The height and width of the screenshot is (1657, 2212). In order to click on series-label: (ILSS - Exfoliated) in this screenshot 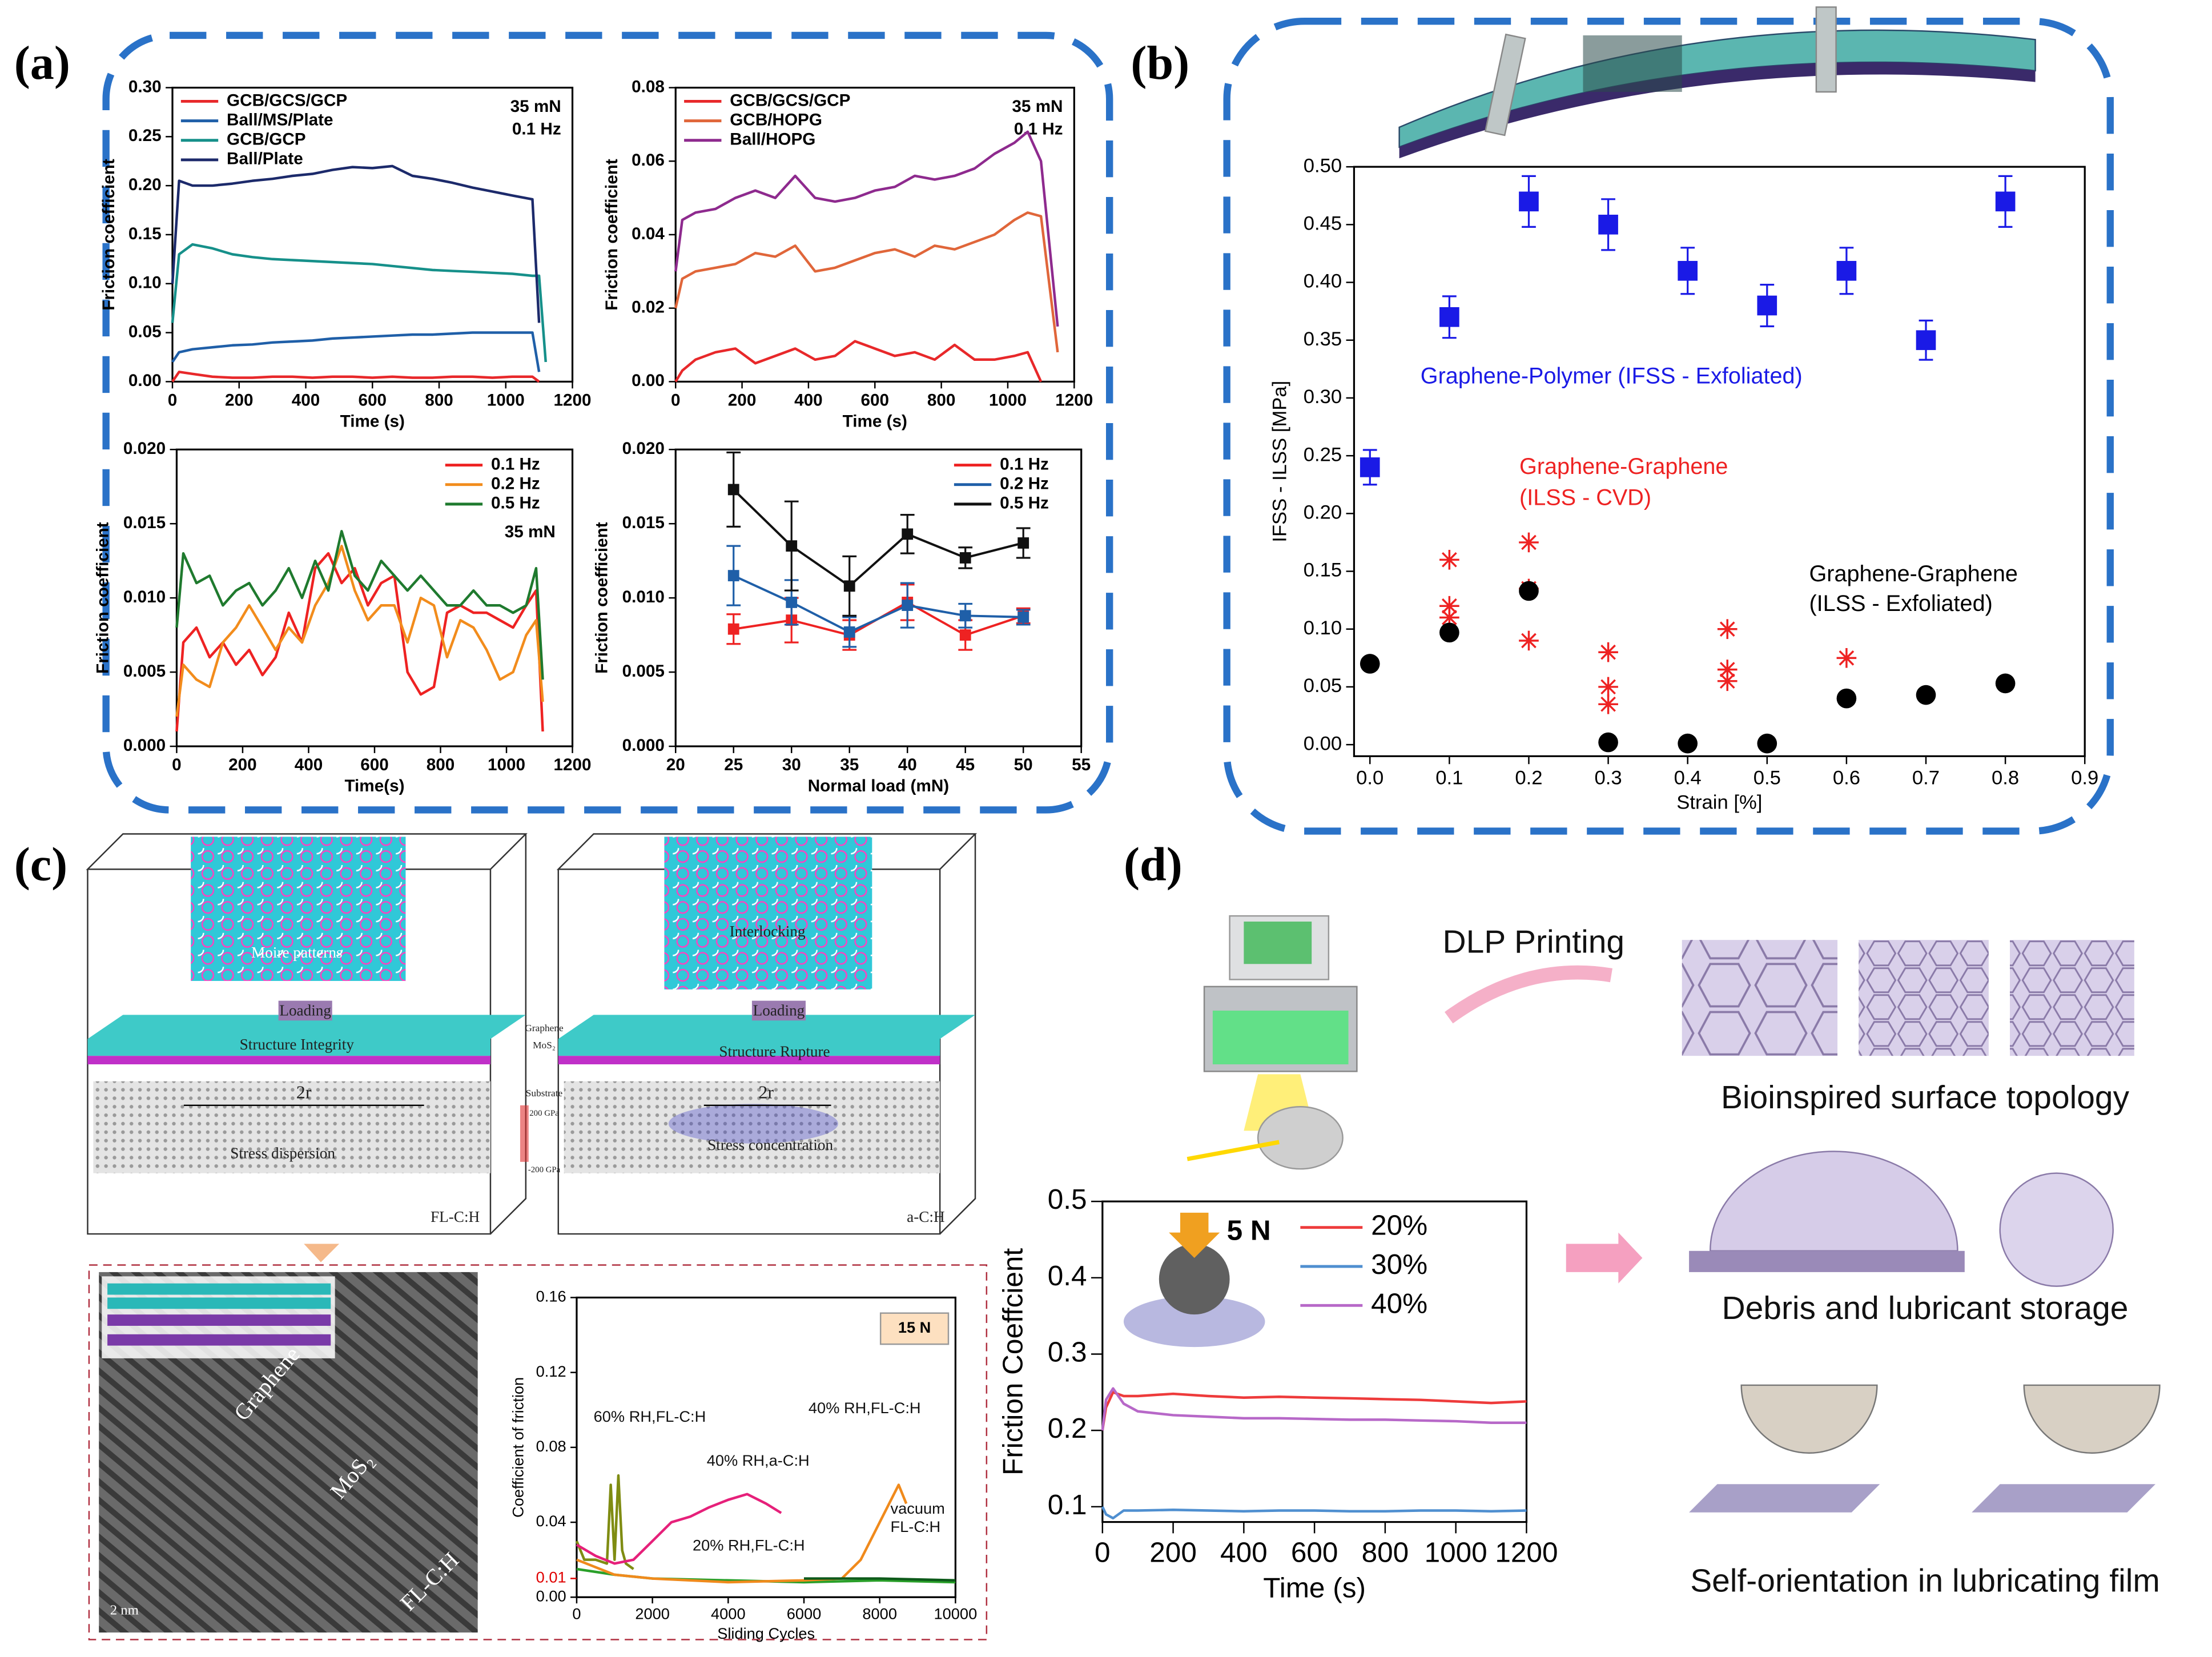, I will do `click(1901, 603)`.